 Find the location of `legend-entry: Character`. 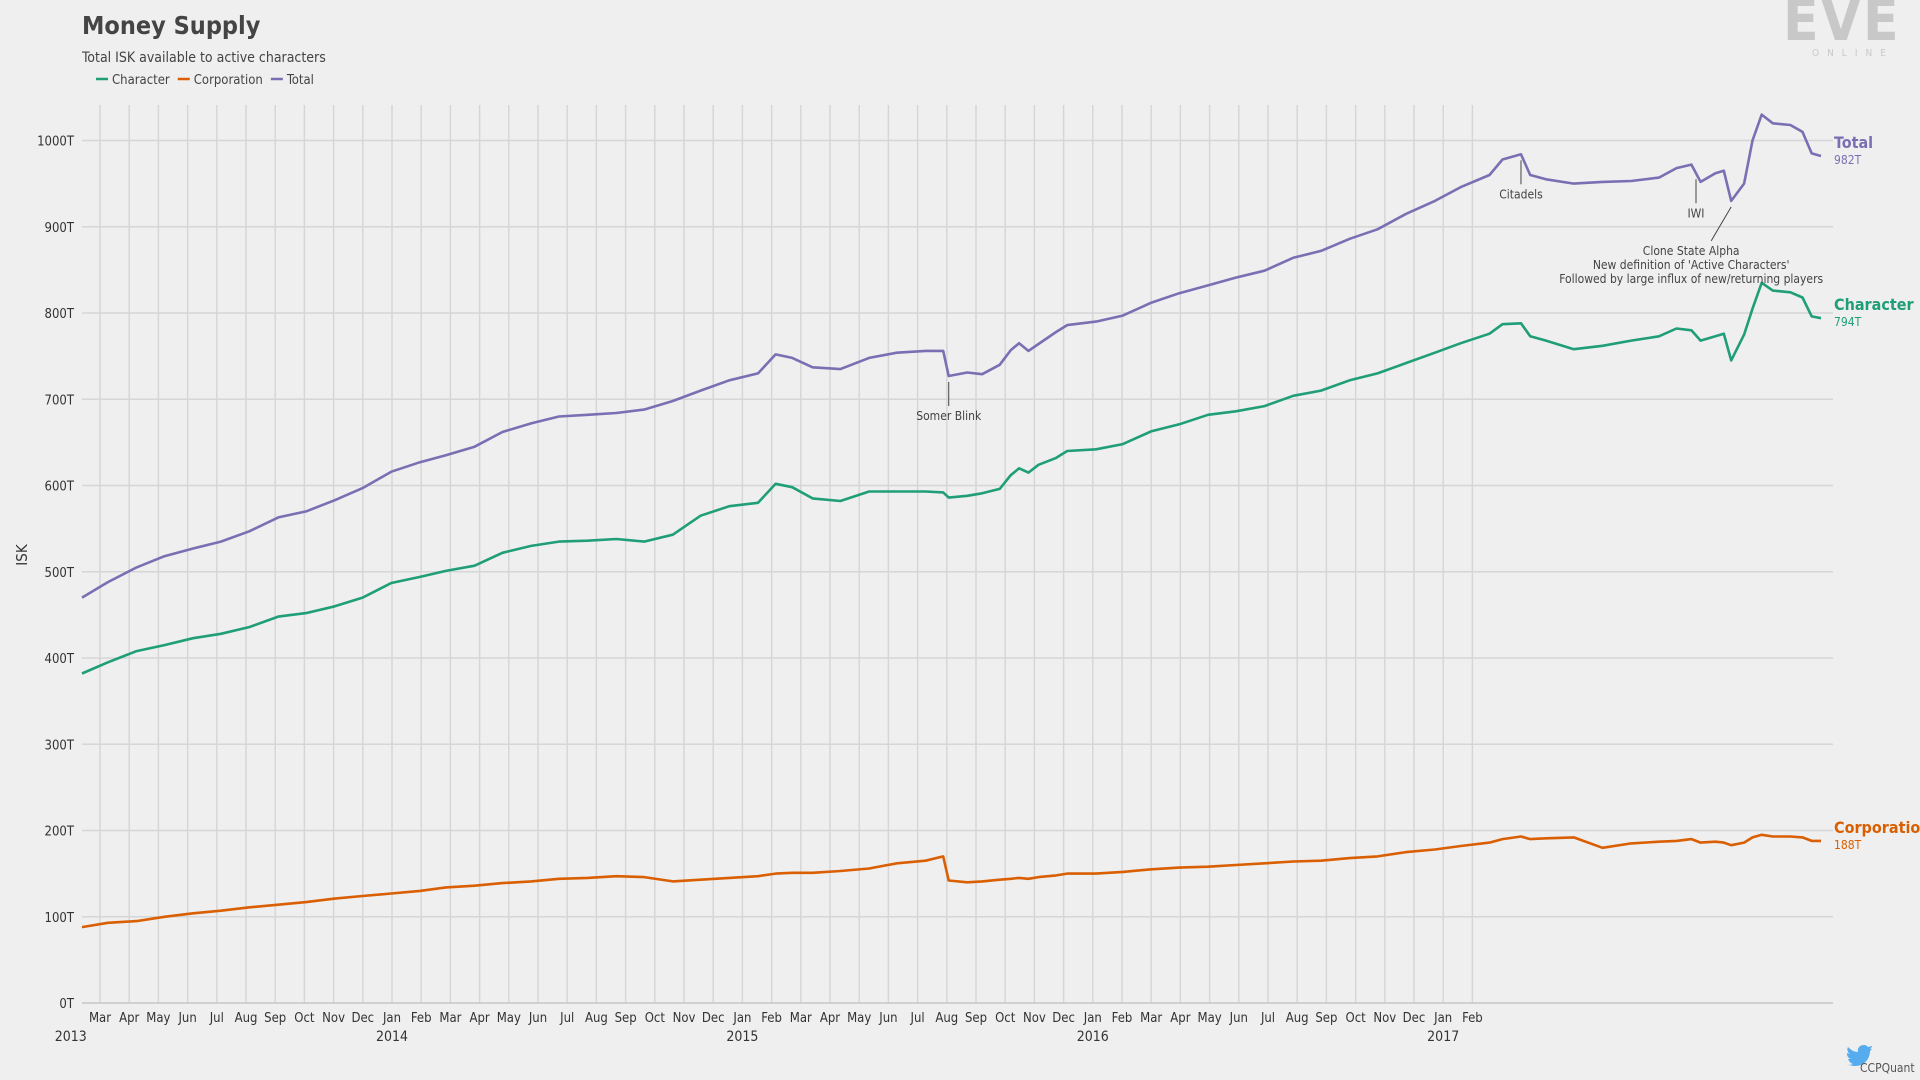

legend-entry: Character is located at coordinates (141, 80).